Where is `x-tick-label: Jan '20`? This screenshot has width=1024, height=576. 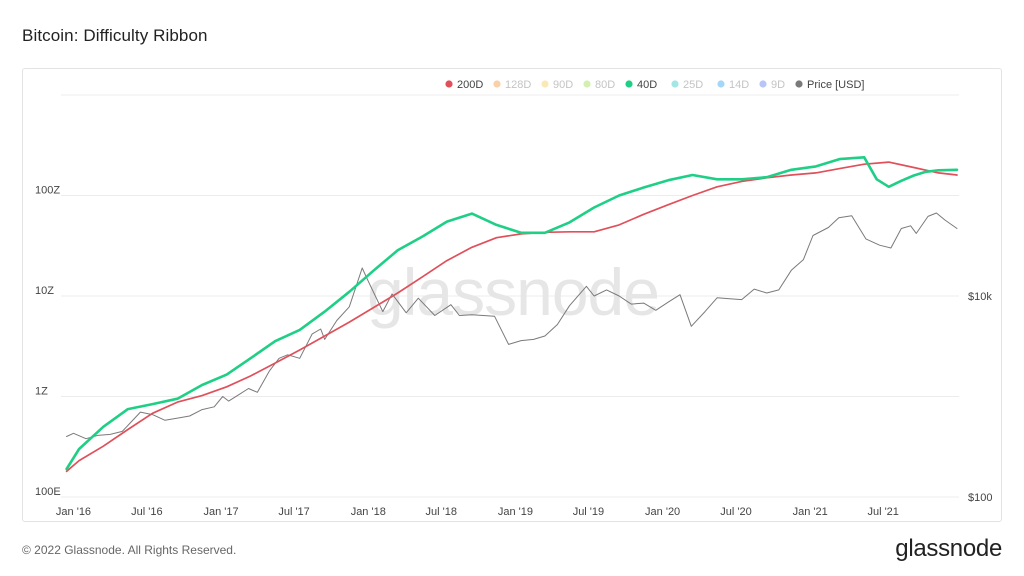 x-tick-label: Jan '20 is located at coordinates (662, 512).